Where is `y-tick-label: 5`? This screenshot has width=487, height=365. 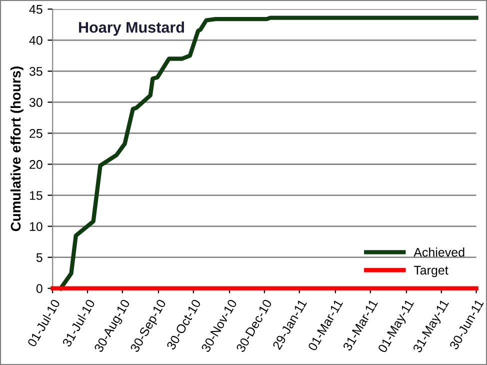
y-tick-label: 5 is located at coordinates (39, 257).